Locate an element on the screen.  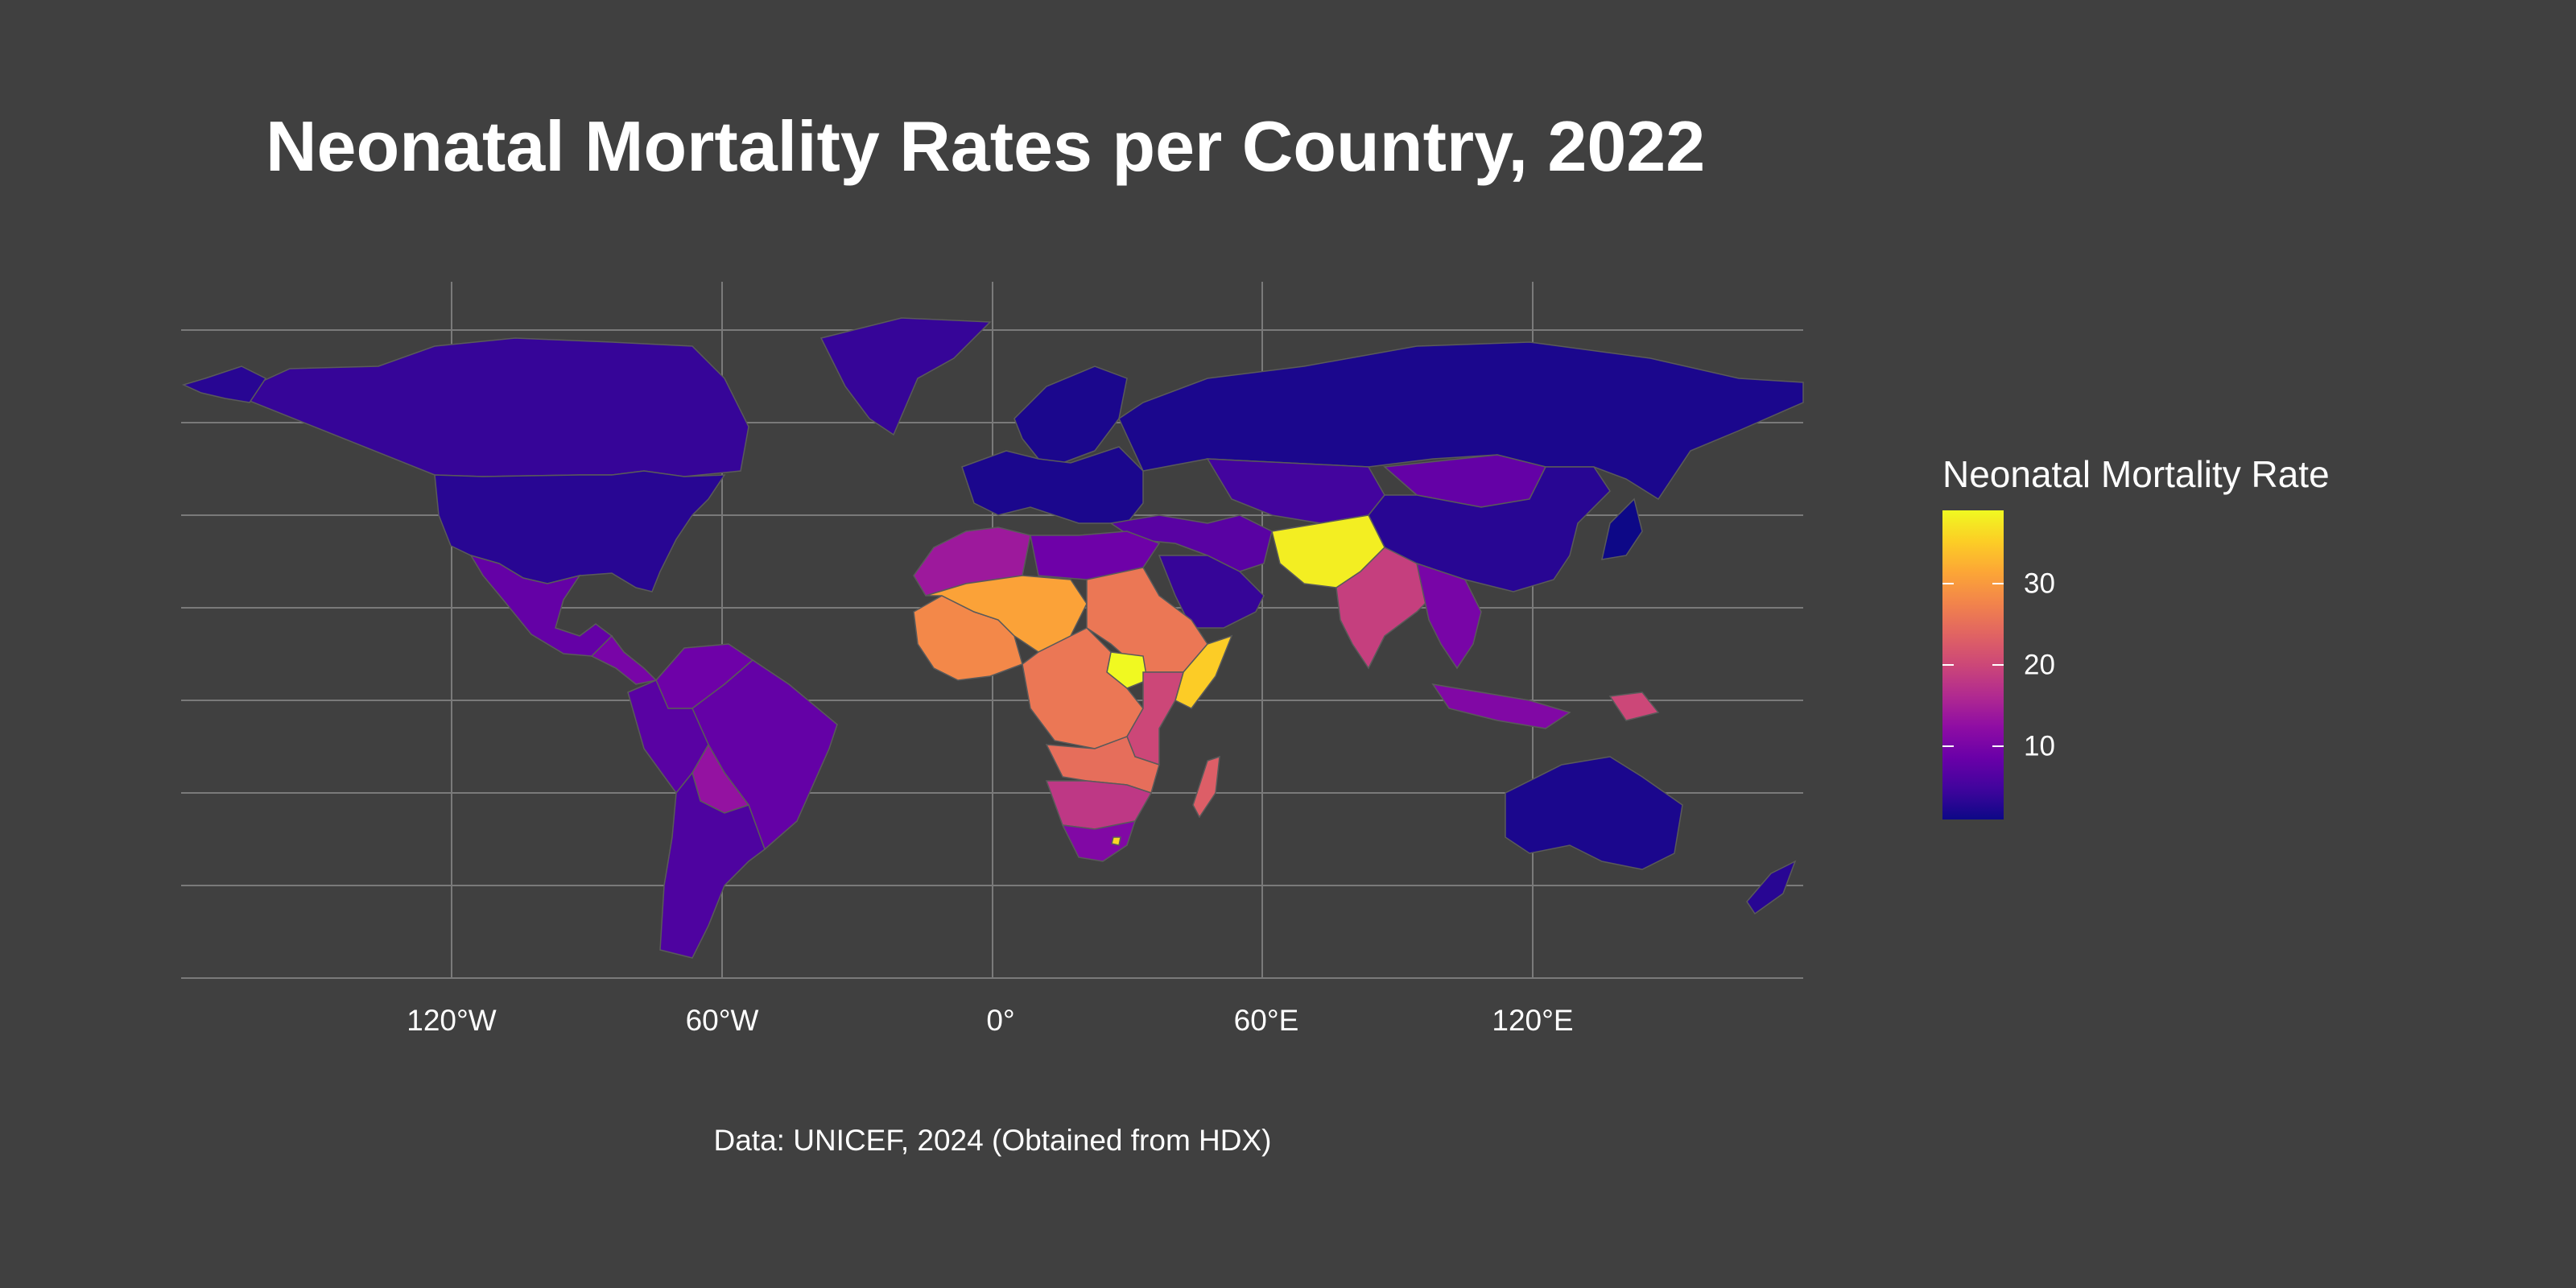
region-indonesia is located at coordinates (1501, 706).